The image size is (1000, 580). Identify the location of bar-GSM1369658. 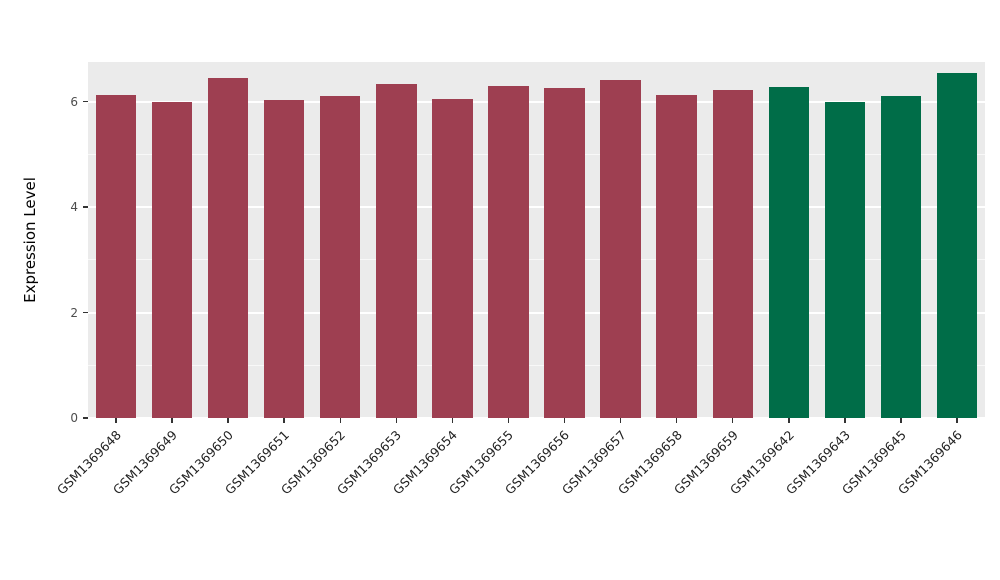
(676, 256).